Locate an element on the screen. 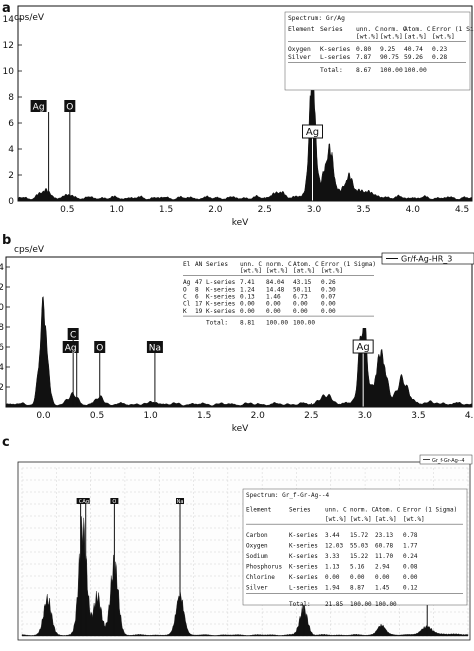 This screenshot has width=474, height=651. quant-table-total: 8.81 is located at coordinates (247, 323).